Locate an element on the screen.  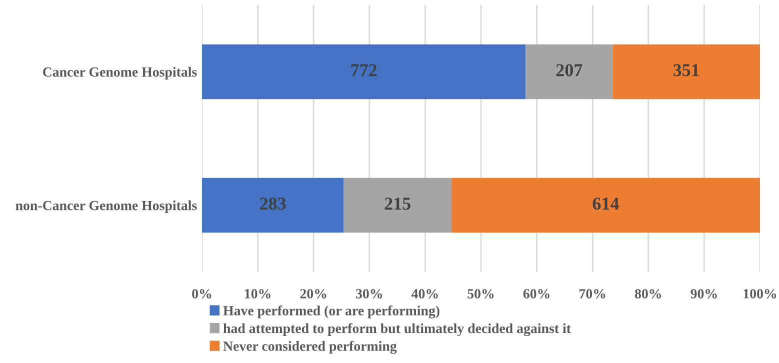
x-tick-label: 0% is located at coordinates (202, 293).